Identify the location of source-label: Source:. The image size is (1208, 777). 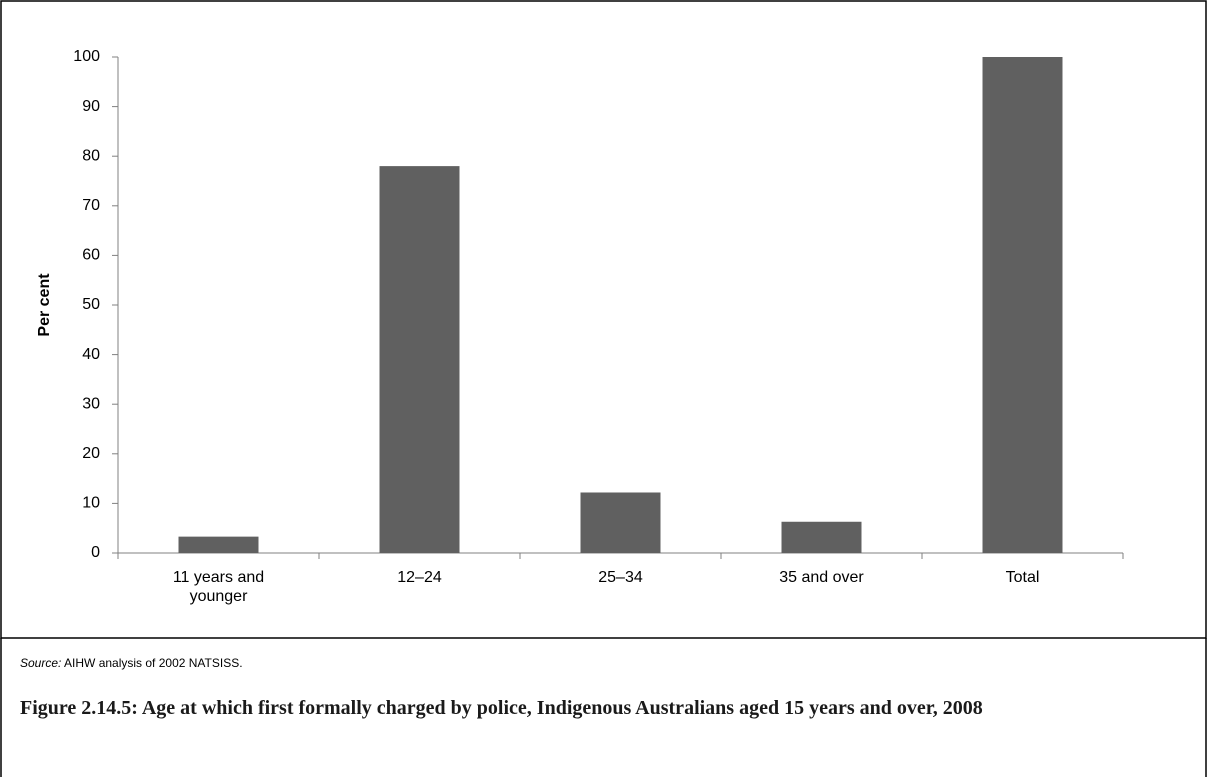
(41, 663).